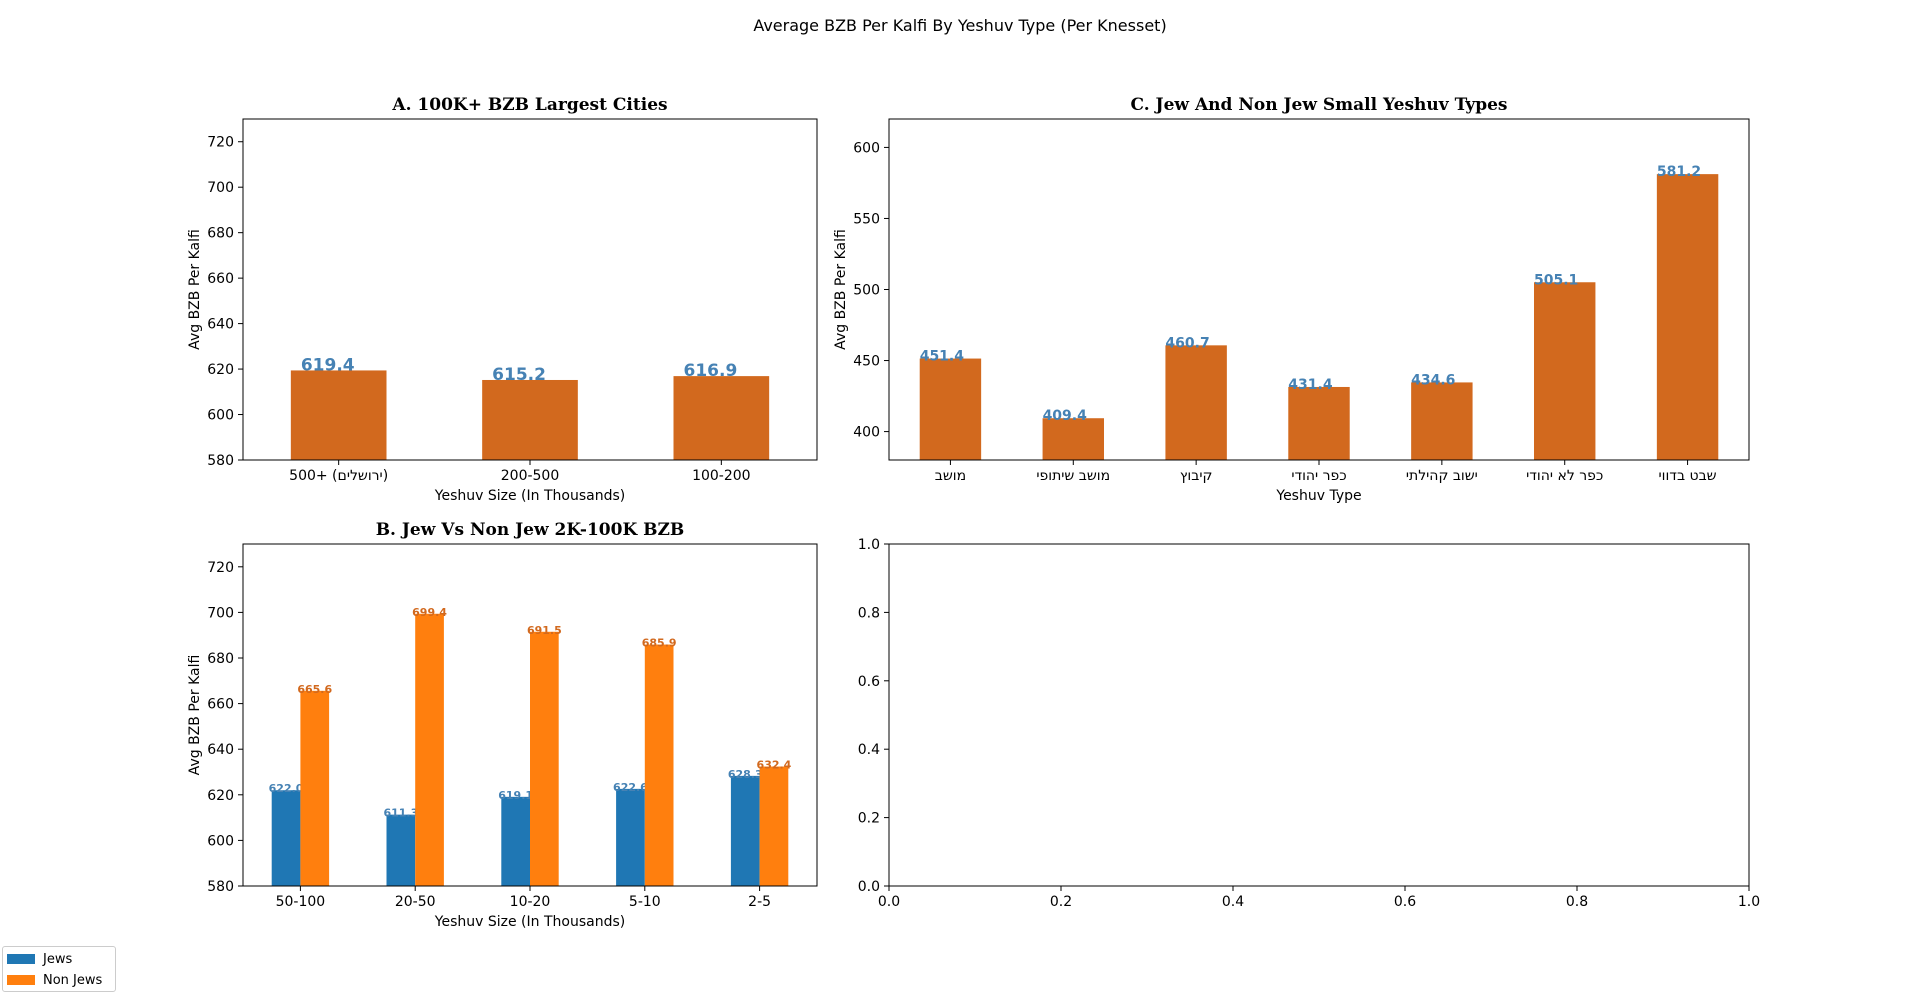 The image size is (1920, 992). What do you see at coordinates (630, 787) in the screenshot?
I see `bar-value-label: 622.6` at bounding box center [630, 787].